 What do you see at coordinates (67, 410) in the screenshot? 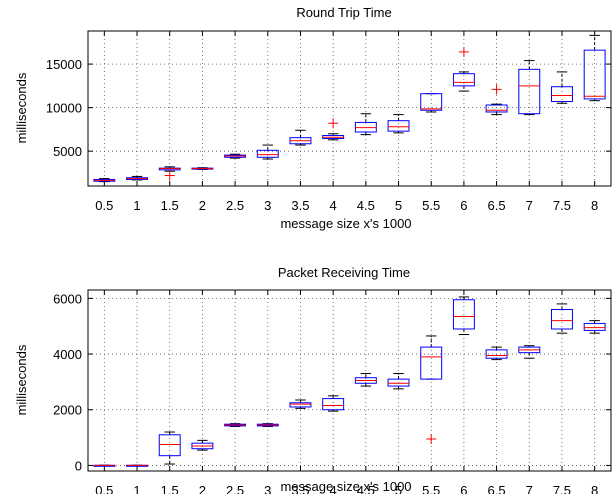
I see `y-tick-label: 2000` at bounding box center [67, 410].